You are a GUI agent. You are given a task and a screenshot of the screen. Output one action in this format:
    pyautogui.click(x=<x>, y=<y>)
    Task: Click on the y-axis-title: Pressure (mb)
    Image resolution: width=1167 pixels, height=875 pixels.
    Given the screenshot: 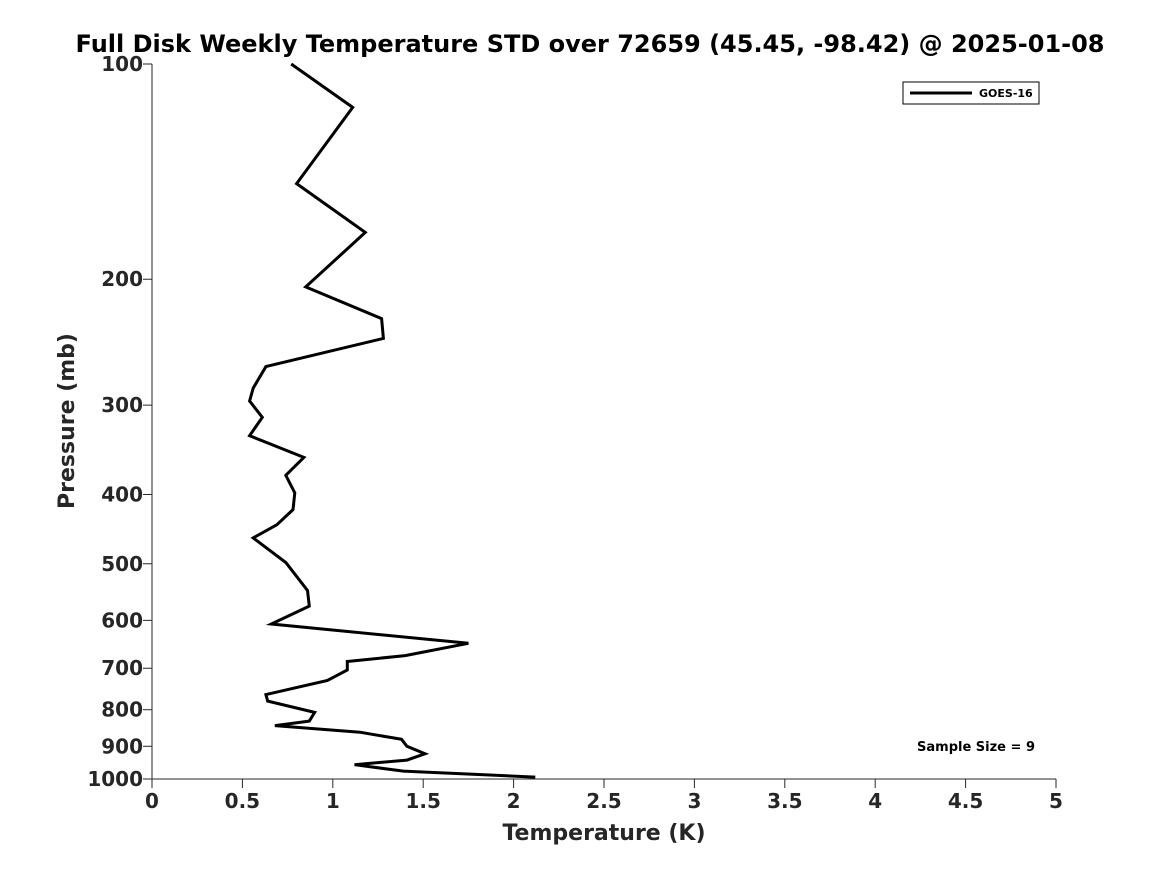 What is the action you would take?
    pyautogui.click(x=67, y=421)
    